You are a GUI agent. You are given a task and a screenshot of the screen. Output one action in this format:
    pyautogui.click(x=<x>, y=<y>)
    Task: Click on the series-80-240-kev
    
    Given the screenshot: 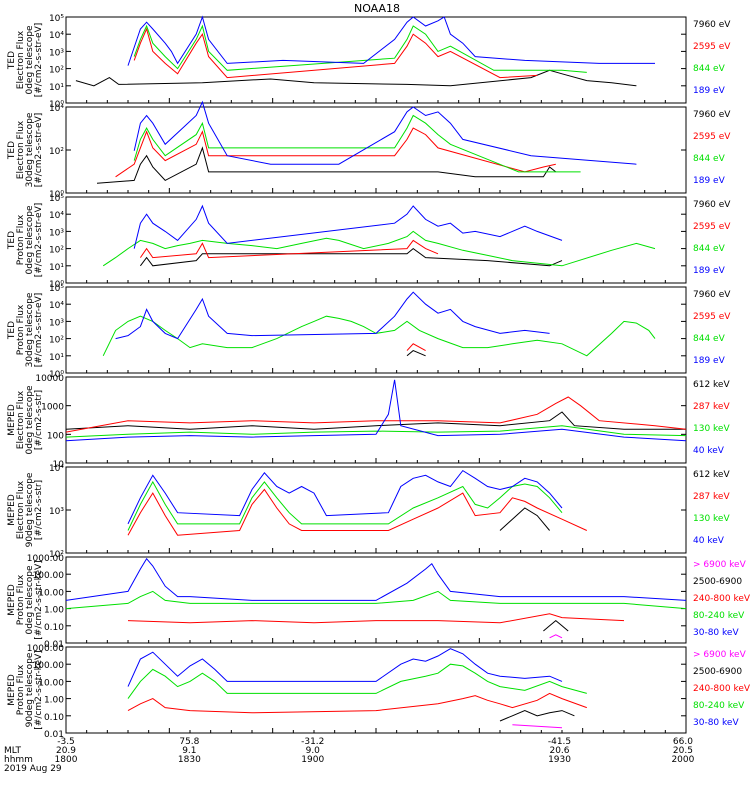 What is the action you would take?
    pyautogui.click(x=376, y=600)
    